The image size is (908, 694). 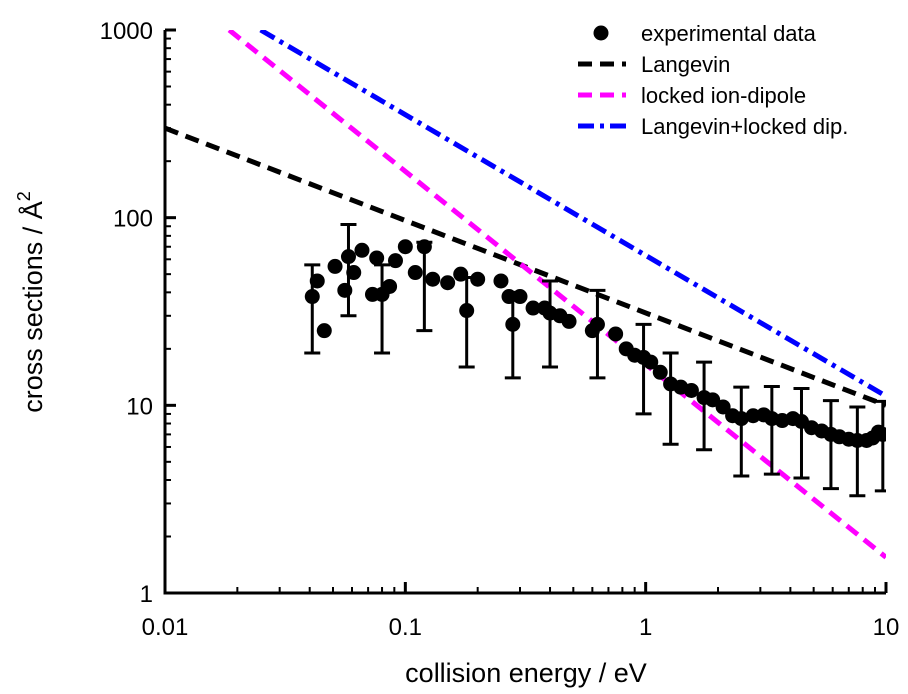 I want to click on legend-item: experimental data, so click(x=705, y=33).